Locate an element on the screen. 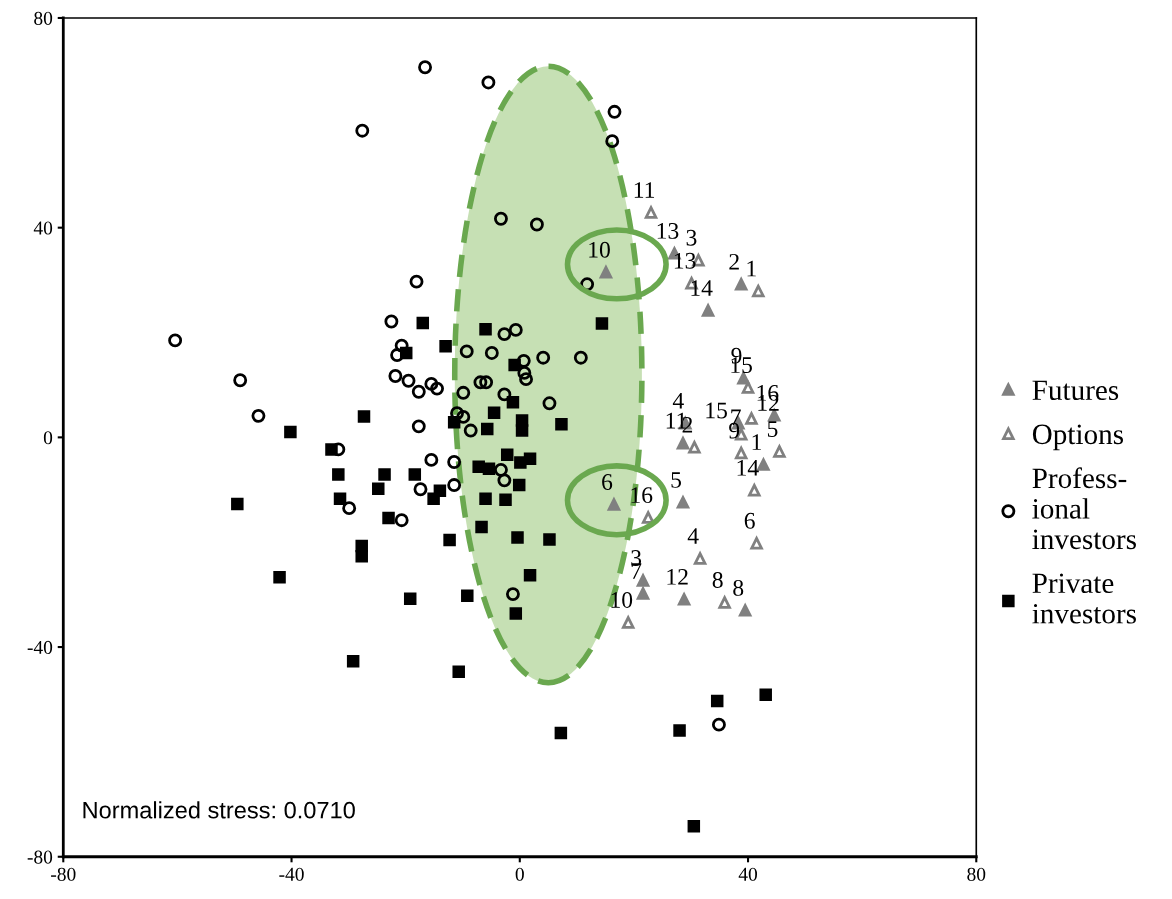 This screenshot has width=1172, height=899. legend-label: Options is located at coordinates (1078, 437).